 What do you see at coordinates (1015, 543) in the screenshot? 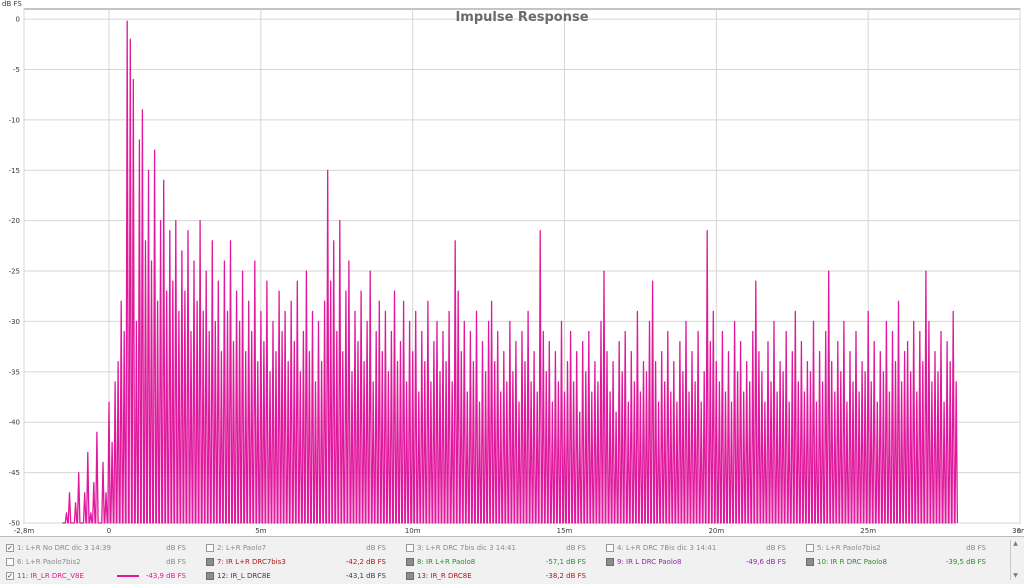
I see `scroll-up-icon: ▲` at bounding box center [1015, 543].